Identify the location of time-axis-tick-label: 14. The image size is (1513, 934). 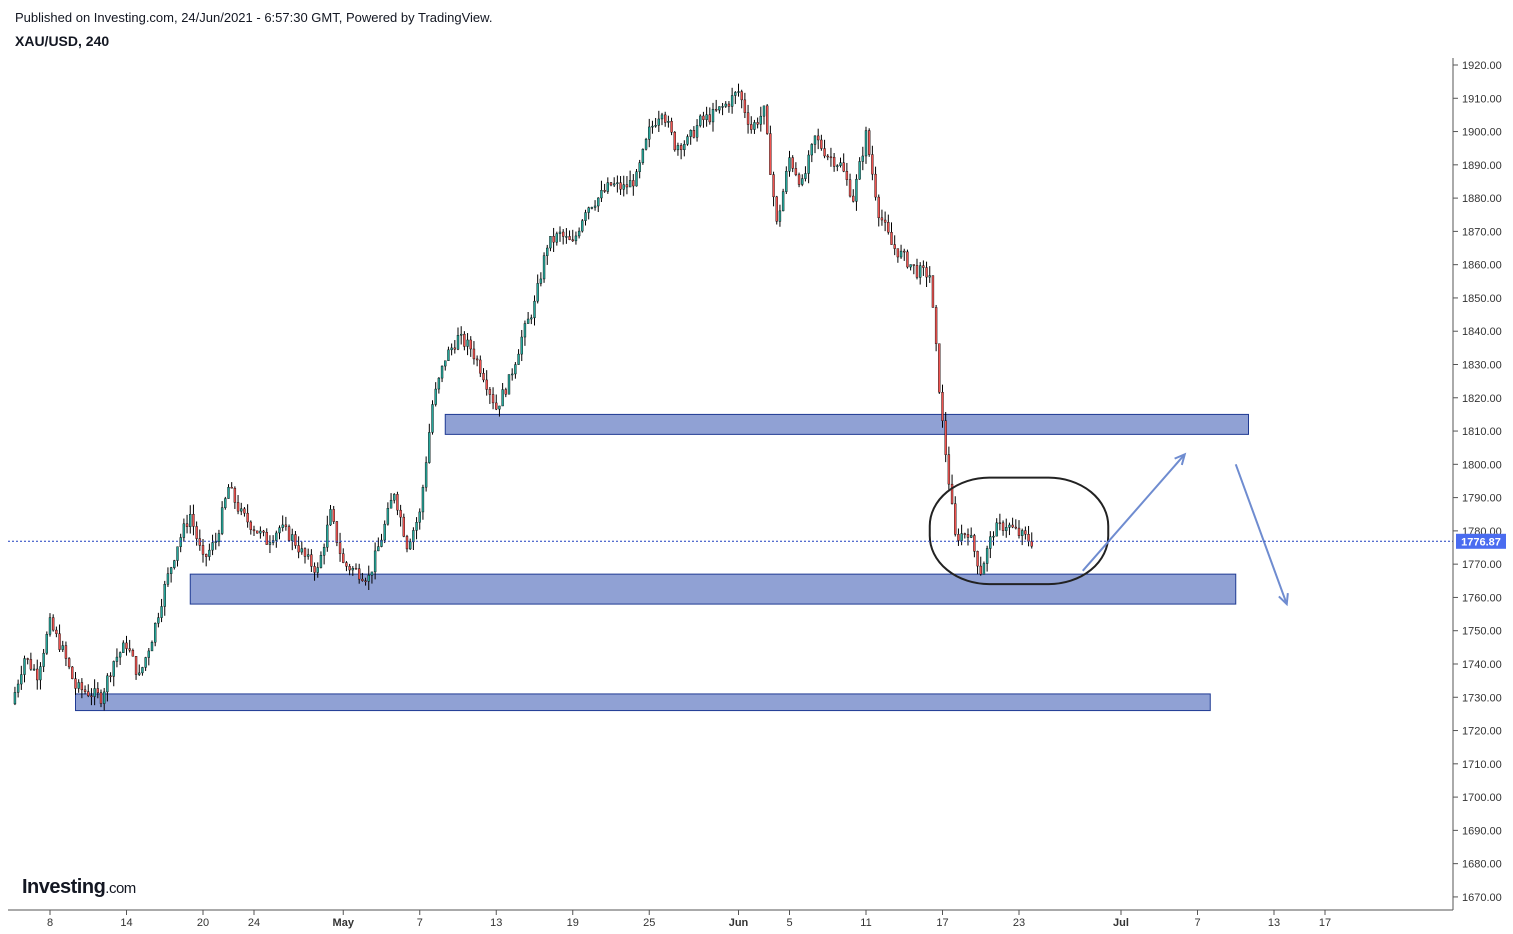
(126, 923).